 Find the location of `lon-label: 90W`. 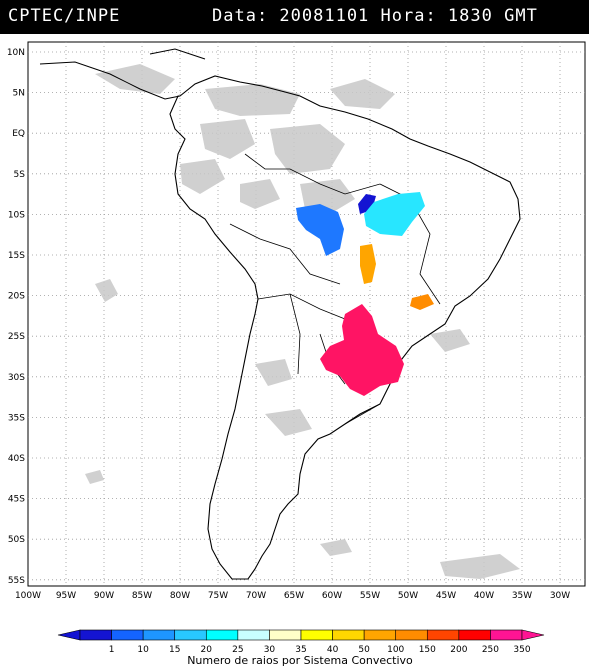

lon-label: 90W is located at coordinates (104, 596).